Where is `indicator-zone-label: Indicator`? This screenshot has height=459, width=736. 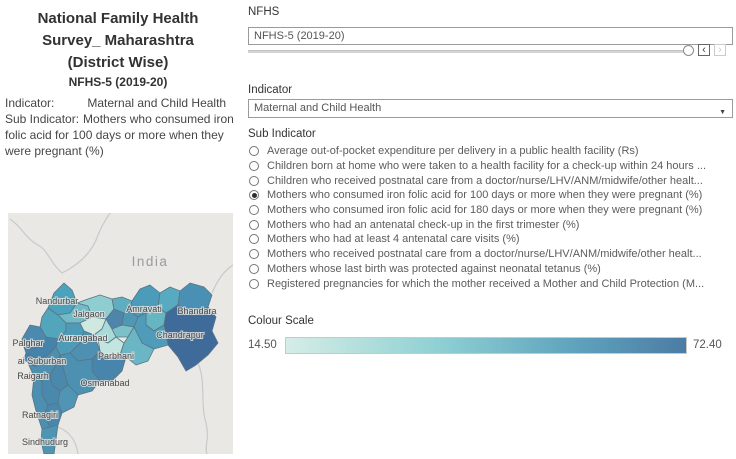 indicator-zone-label: Indicator is located at coordinates (270, 90).